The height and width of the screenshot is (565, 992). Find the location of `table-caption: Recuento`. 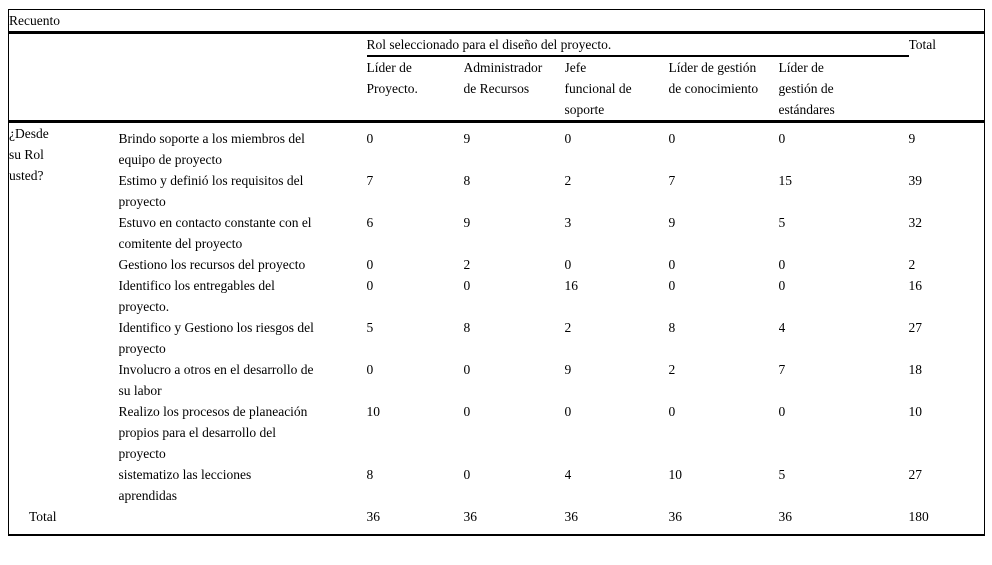

table-caption: Recuento is located at coordinates (496, 21).